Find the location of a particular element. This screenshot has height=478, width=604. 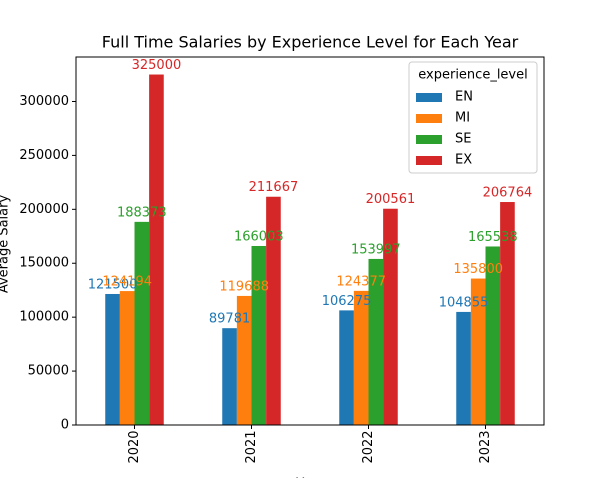

data-label: 165538 is located at coordinates (493, 237).